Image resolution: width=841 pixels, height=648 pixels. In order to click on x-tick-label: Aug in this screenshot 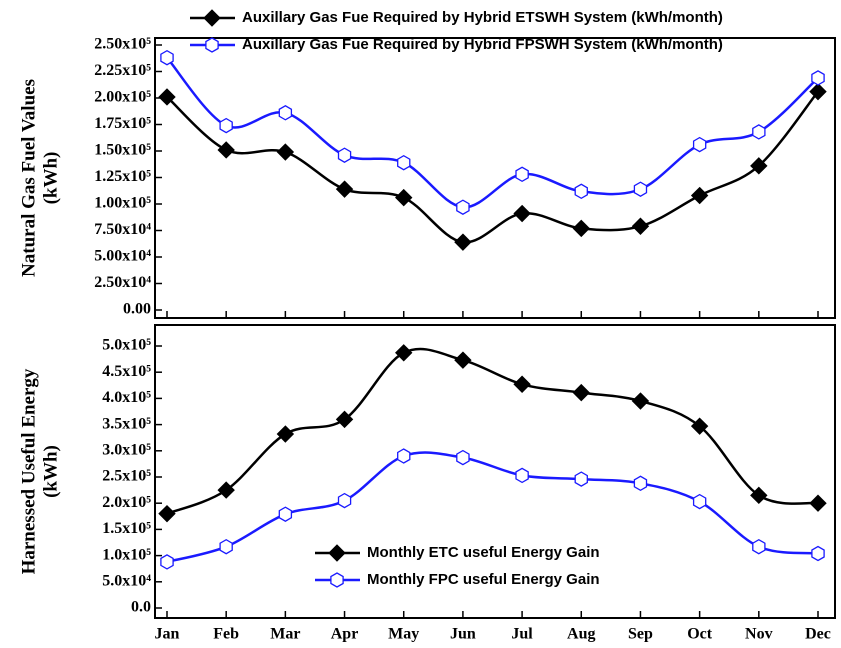, I will do `click(581, 634)`.